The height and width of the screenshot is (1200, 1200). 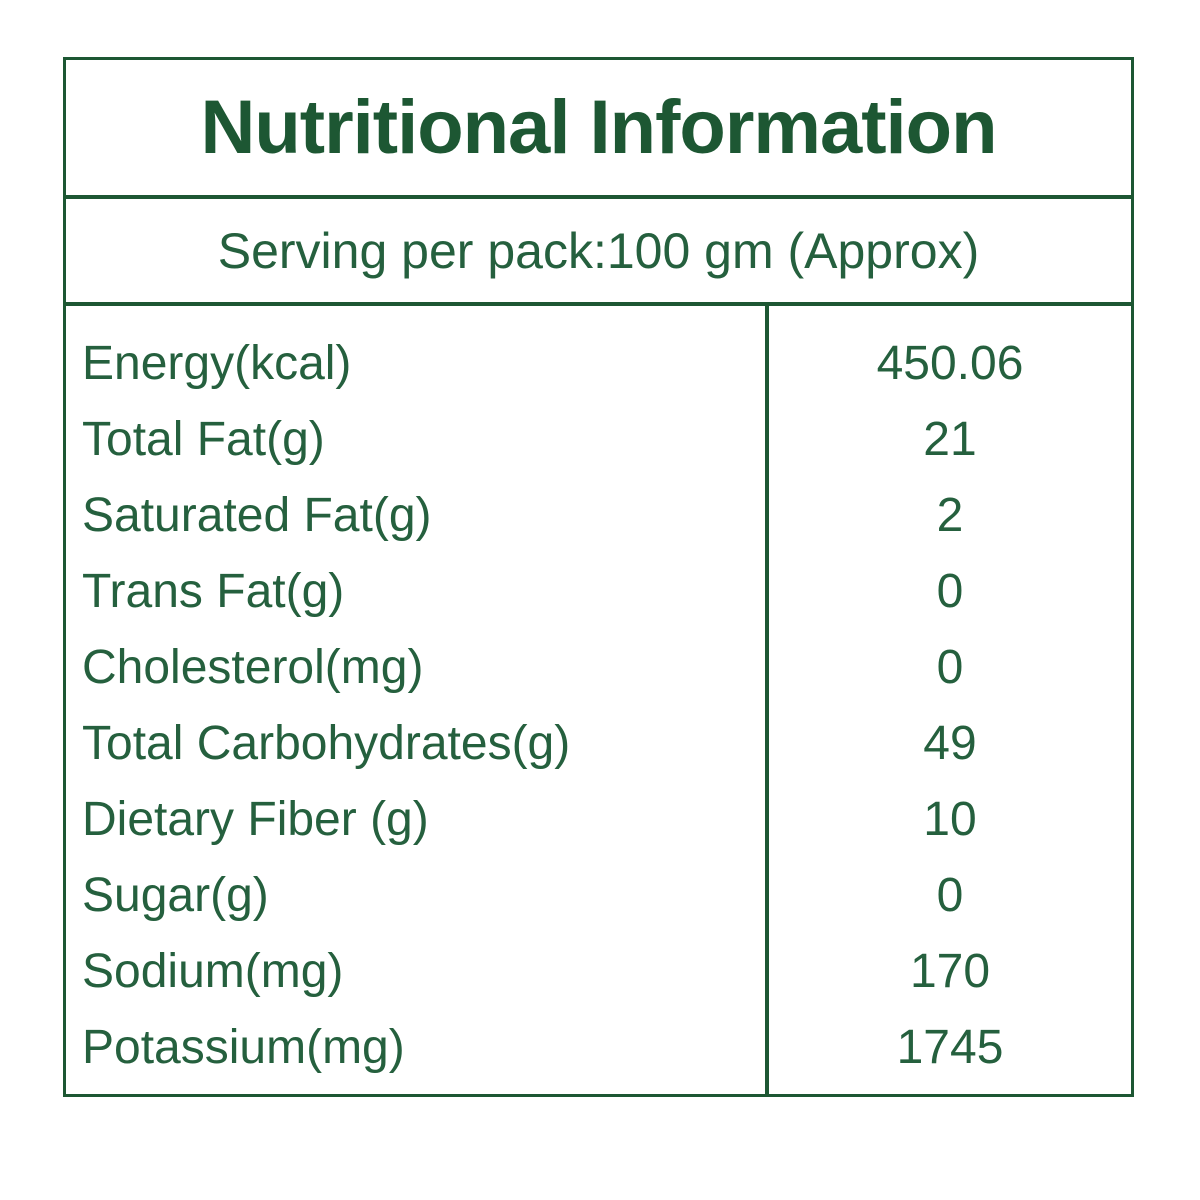 I want to click on nutrient-value: 1745, so click(x=950, y=1047).